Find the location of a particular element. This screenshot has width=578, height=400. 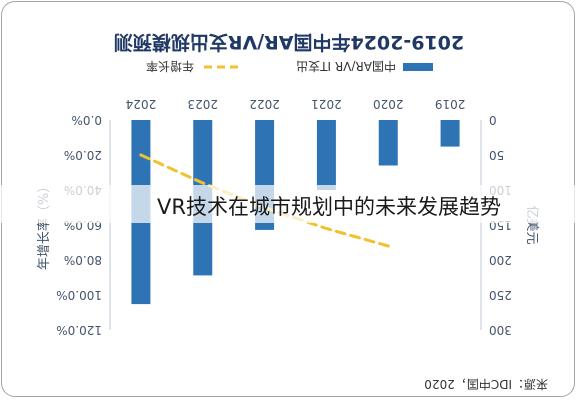

y-axis-rate-tick-label: 20.0% is located at coordinates (83, 155).